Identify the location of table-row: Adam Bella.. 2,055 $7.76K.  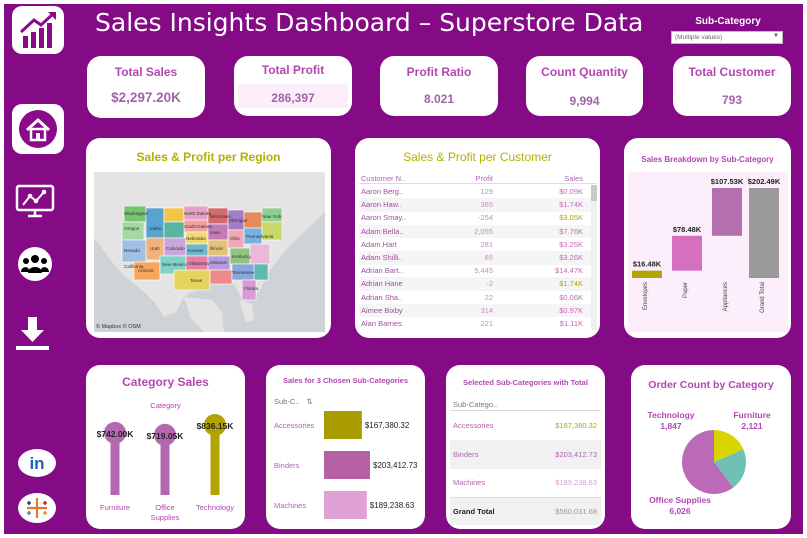
(475, 231).